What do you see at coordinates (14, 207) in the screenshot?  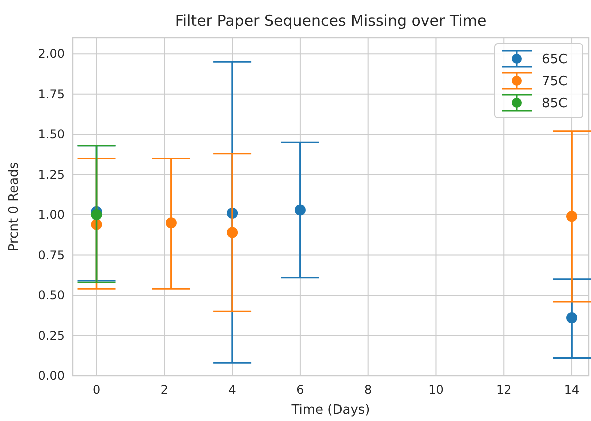 I see `y-axis-title: Prcnt 0 Reads` at bounding box center [14, 207].